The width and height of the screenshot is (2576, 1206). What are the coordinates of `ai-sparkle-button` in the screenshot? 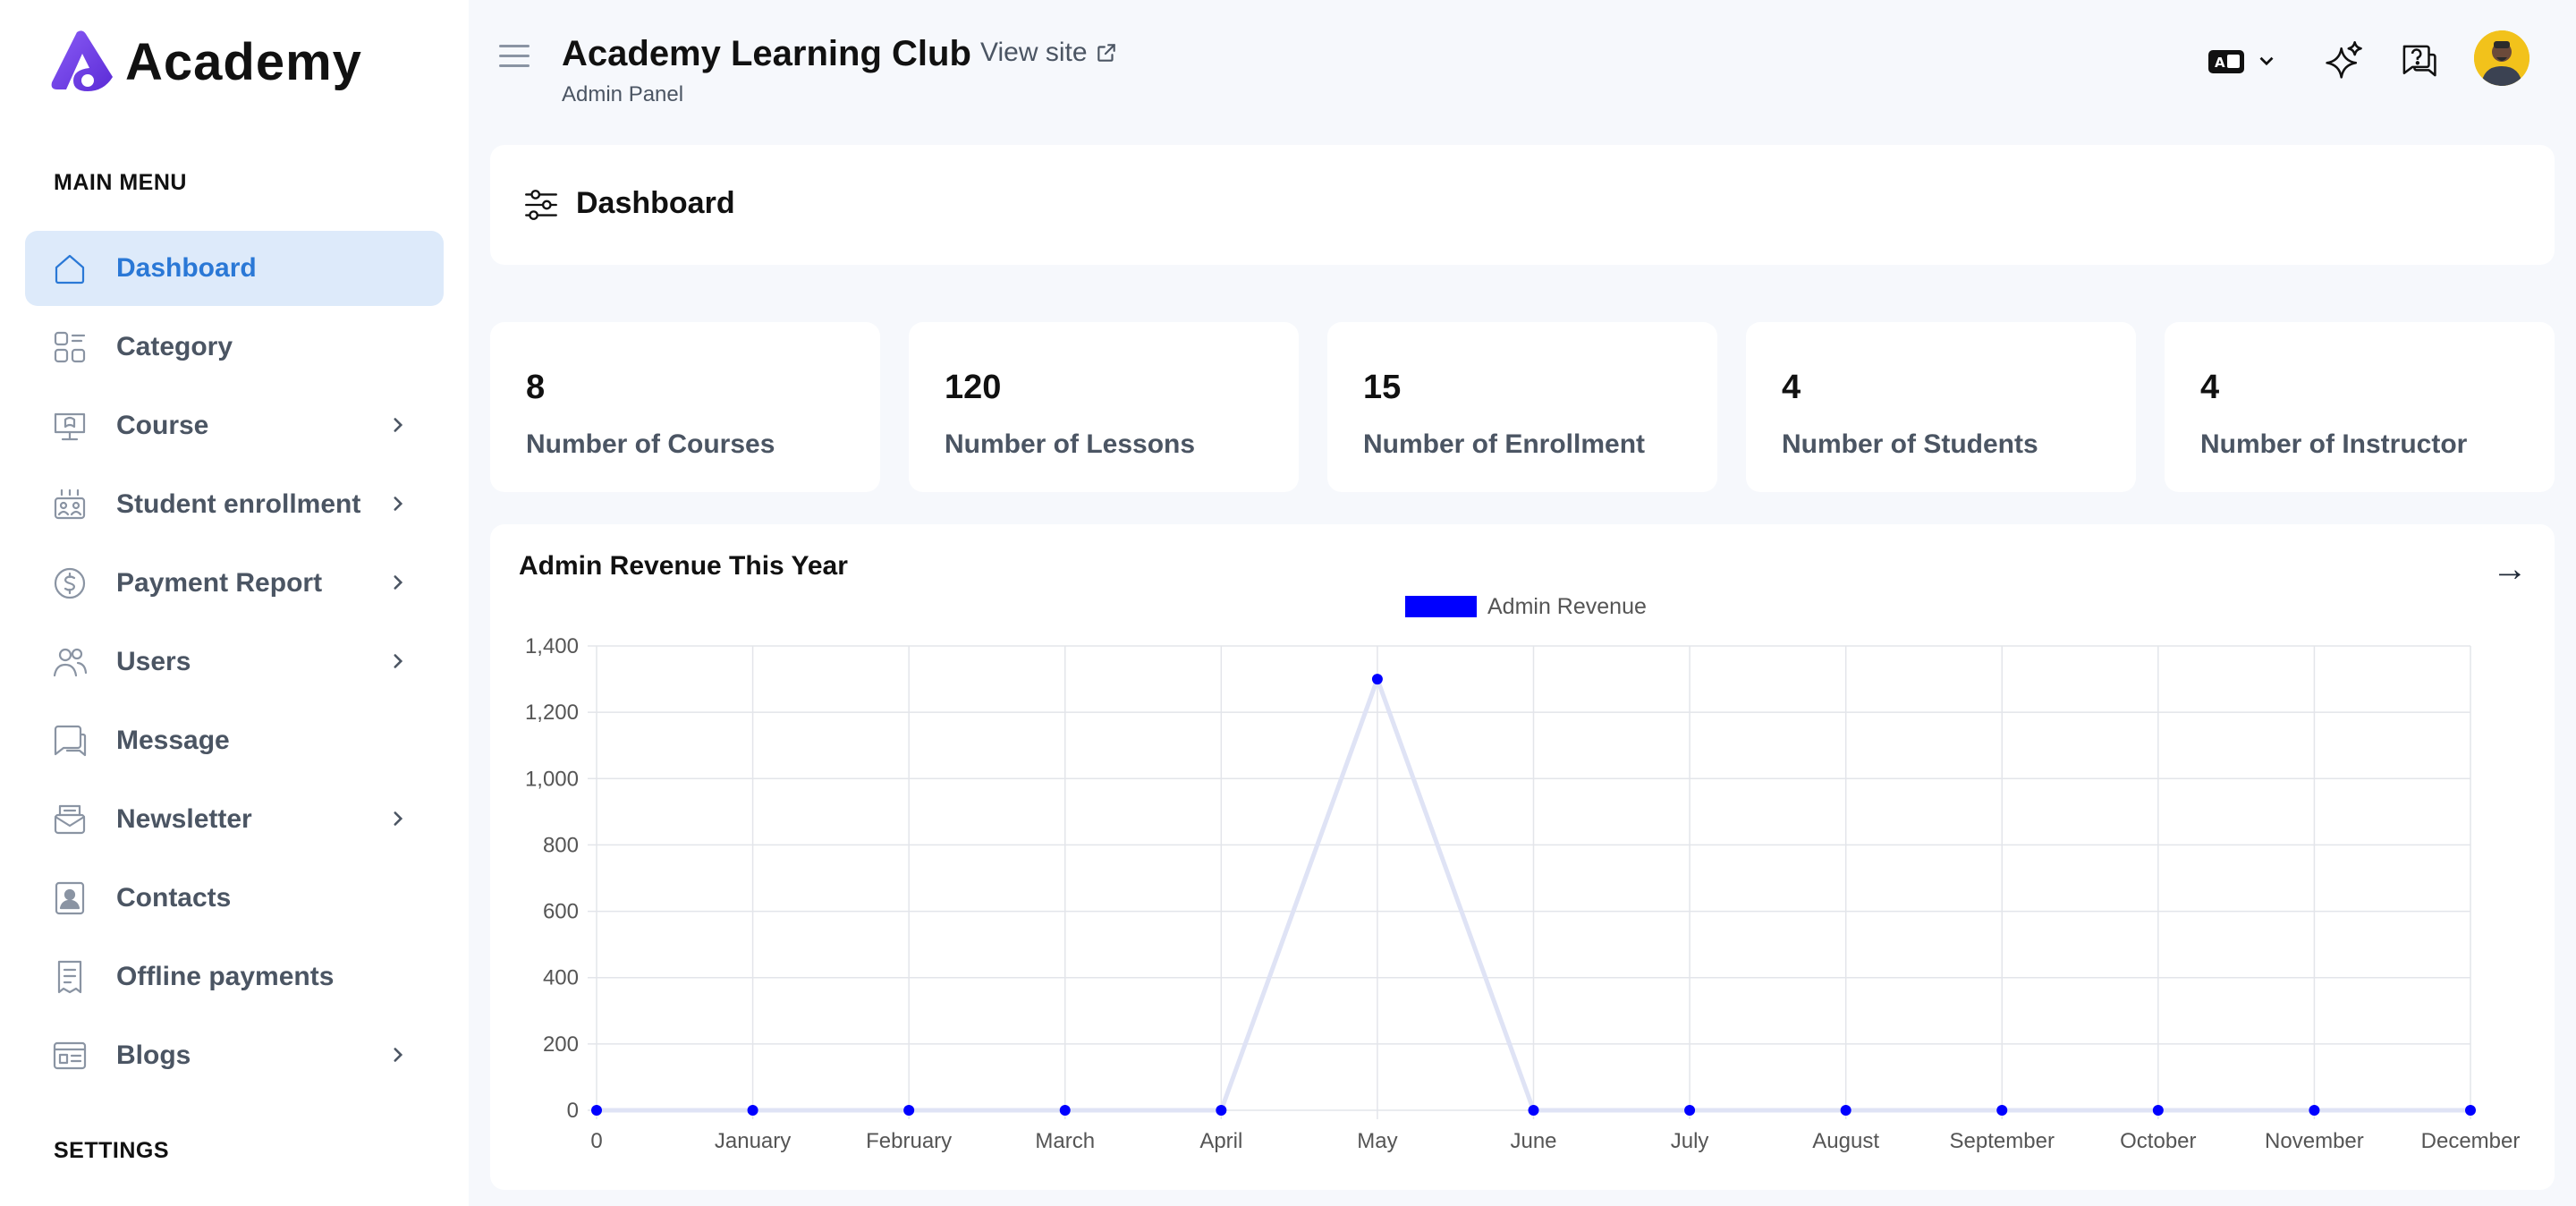 It's located at (2343, 61).